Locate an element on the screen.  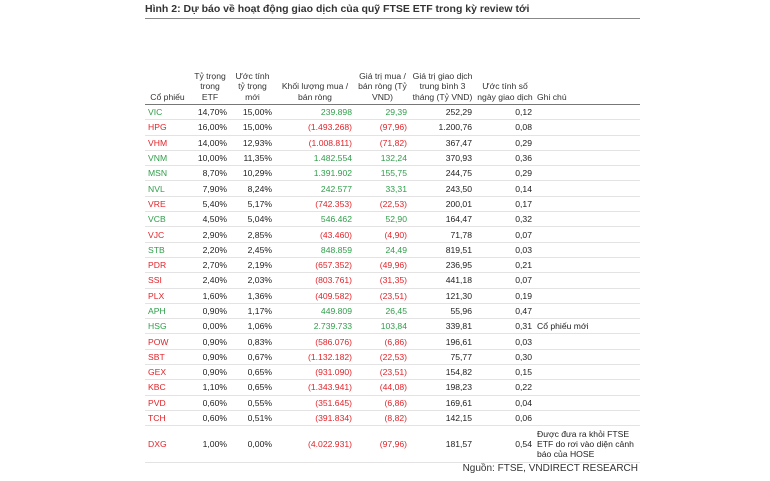
value-cell: 252,29 is located at coordinates (442, 112).